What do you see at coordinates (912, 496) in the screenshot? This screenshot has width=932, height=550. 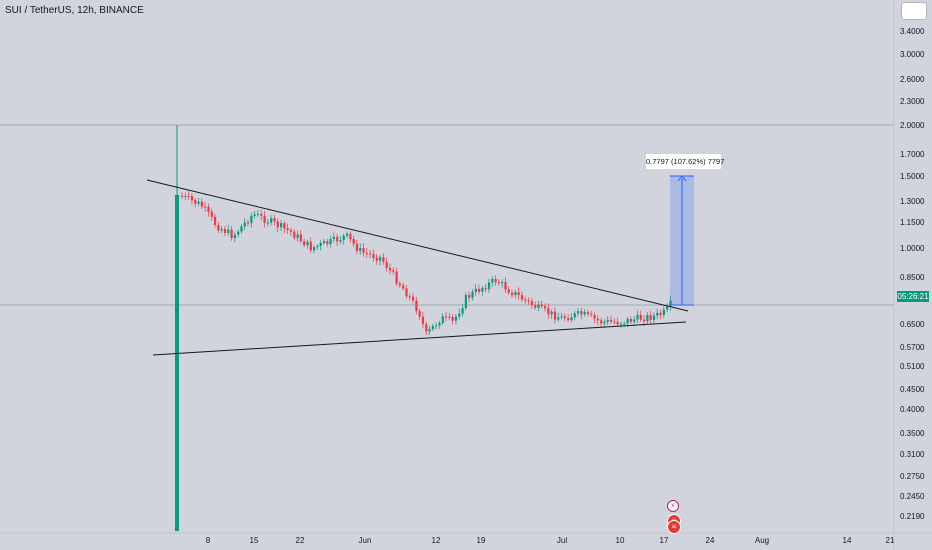 I see `price-tick-label: 0.2450` at bounding box center [912, 496].